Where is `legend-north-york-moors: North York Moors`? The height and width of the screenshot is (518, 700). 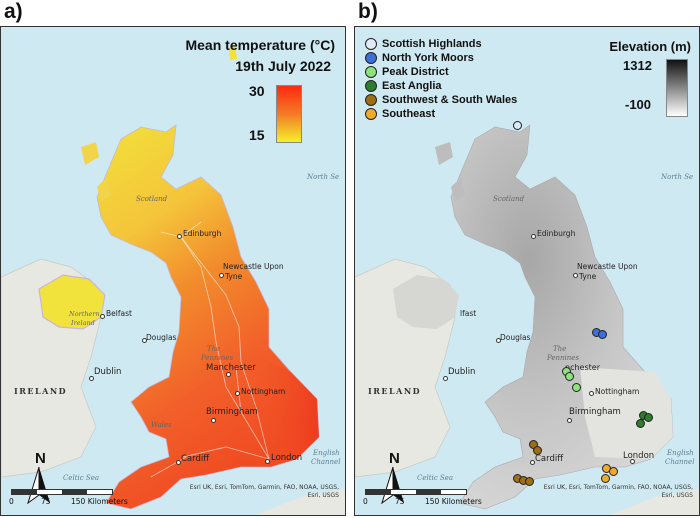 legend-north-york-moors: North York Moors is located at coordinates (419, 58).